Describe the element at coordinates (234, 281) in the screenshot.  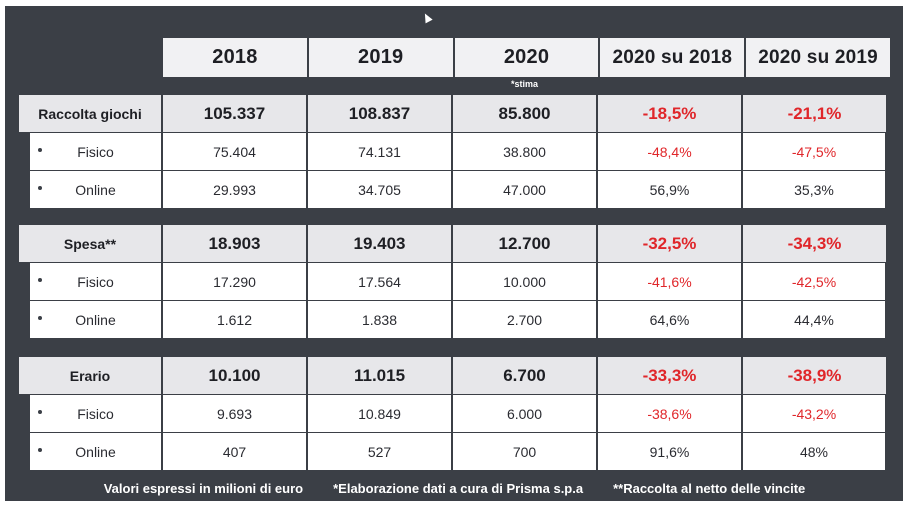
I see `value-2018: 17.290` at that location.